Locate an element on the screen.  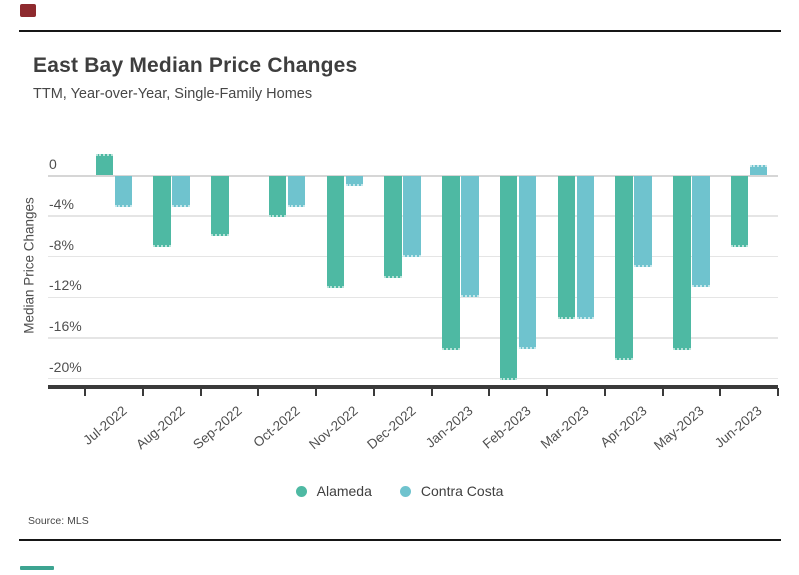
legend-label: Alameda is located at coordinates (344, 491).